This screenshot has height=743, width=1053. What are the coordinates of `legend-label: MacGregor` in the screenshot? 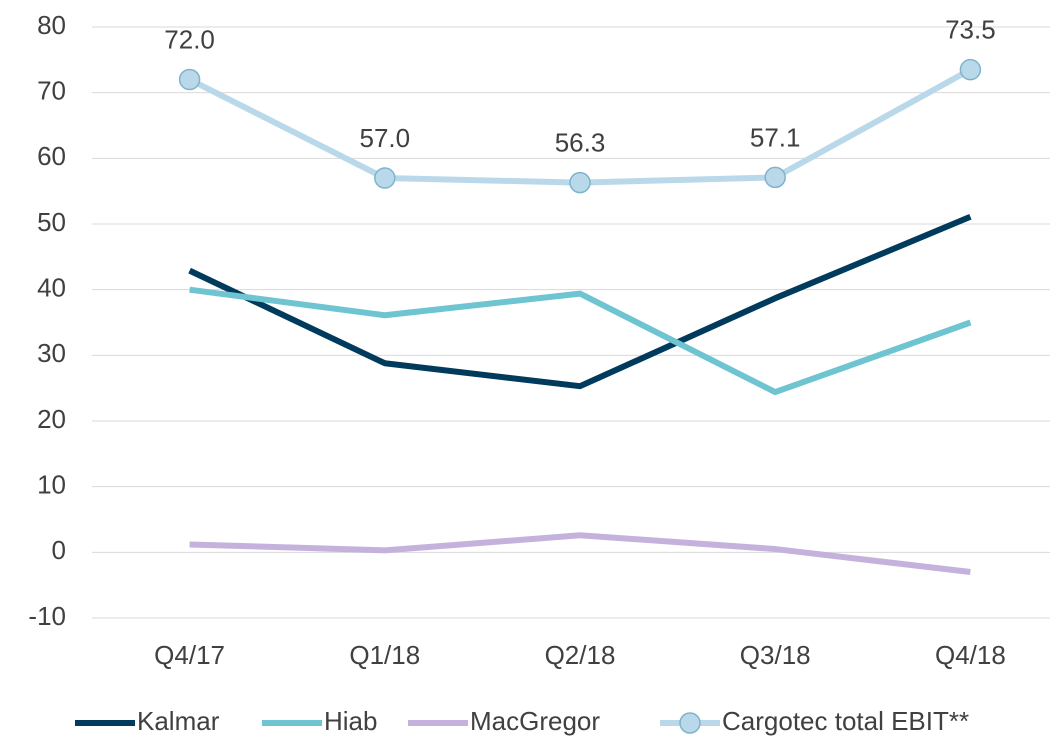 It's located at (535, 721).